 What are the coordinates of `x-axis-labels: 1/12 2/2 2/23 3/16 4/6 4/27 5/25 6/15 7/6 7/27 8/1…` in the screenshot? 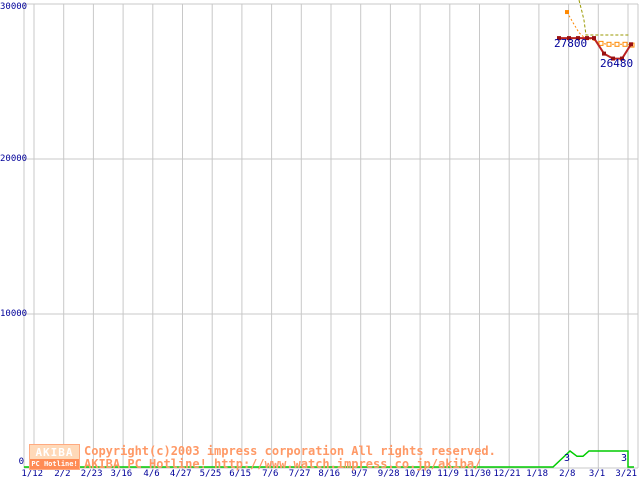 It's located at (320, 475).